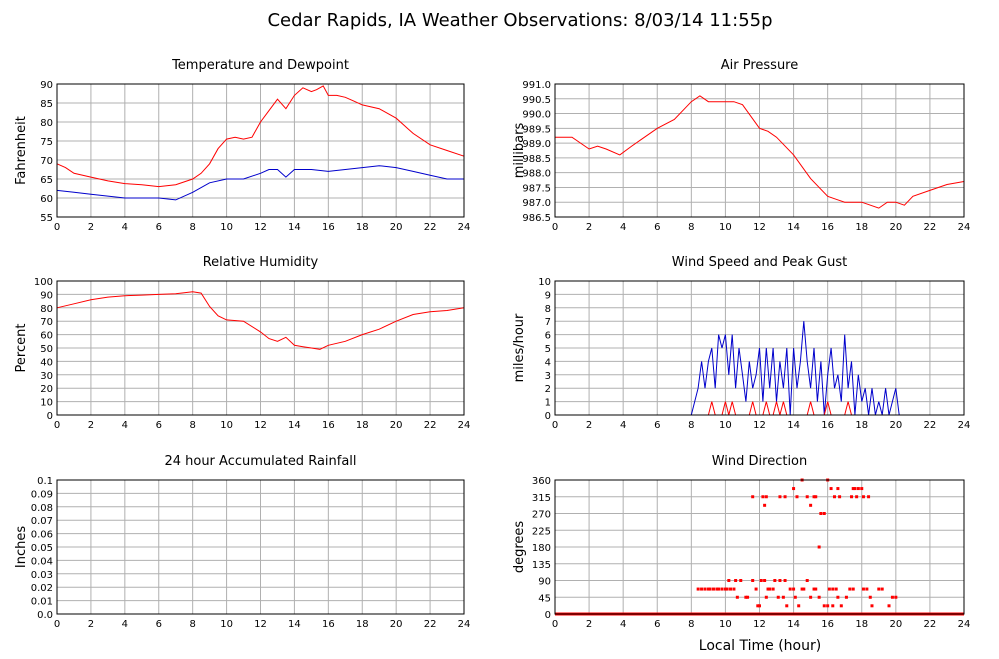  Describe the element at coordinates (45, 481) in the screenshot. I see `y-tick-label: 0.1` at that location.